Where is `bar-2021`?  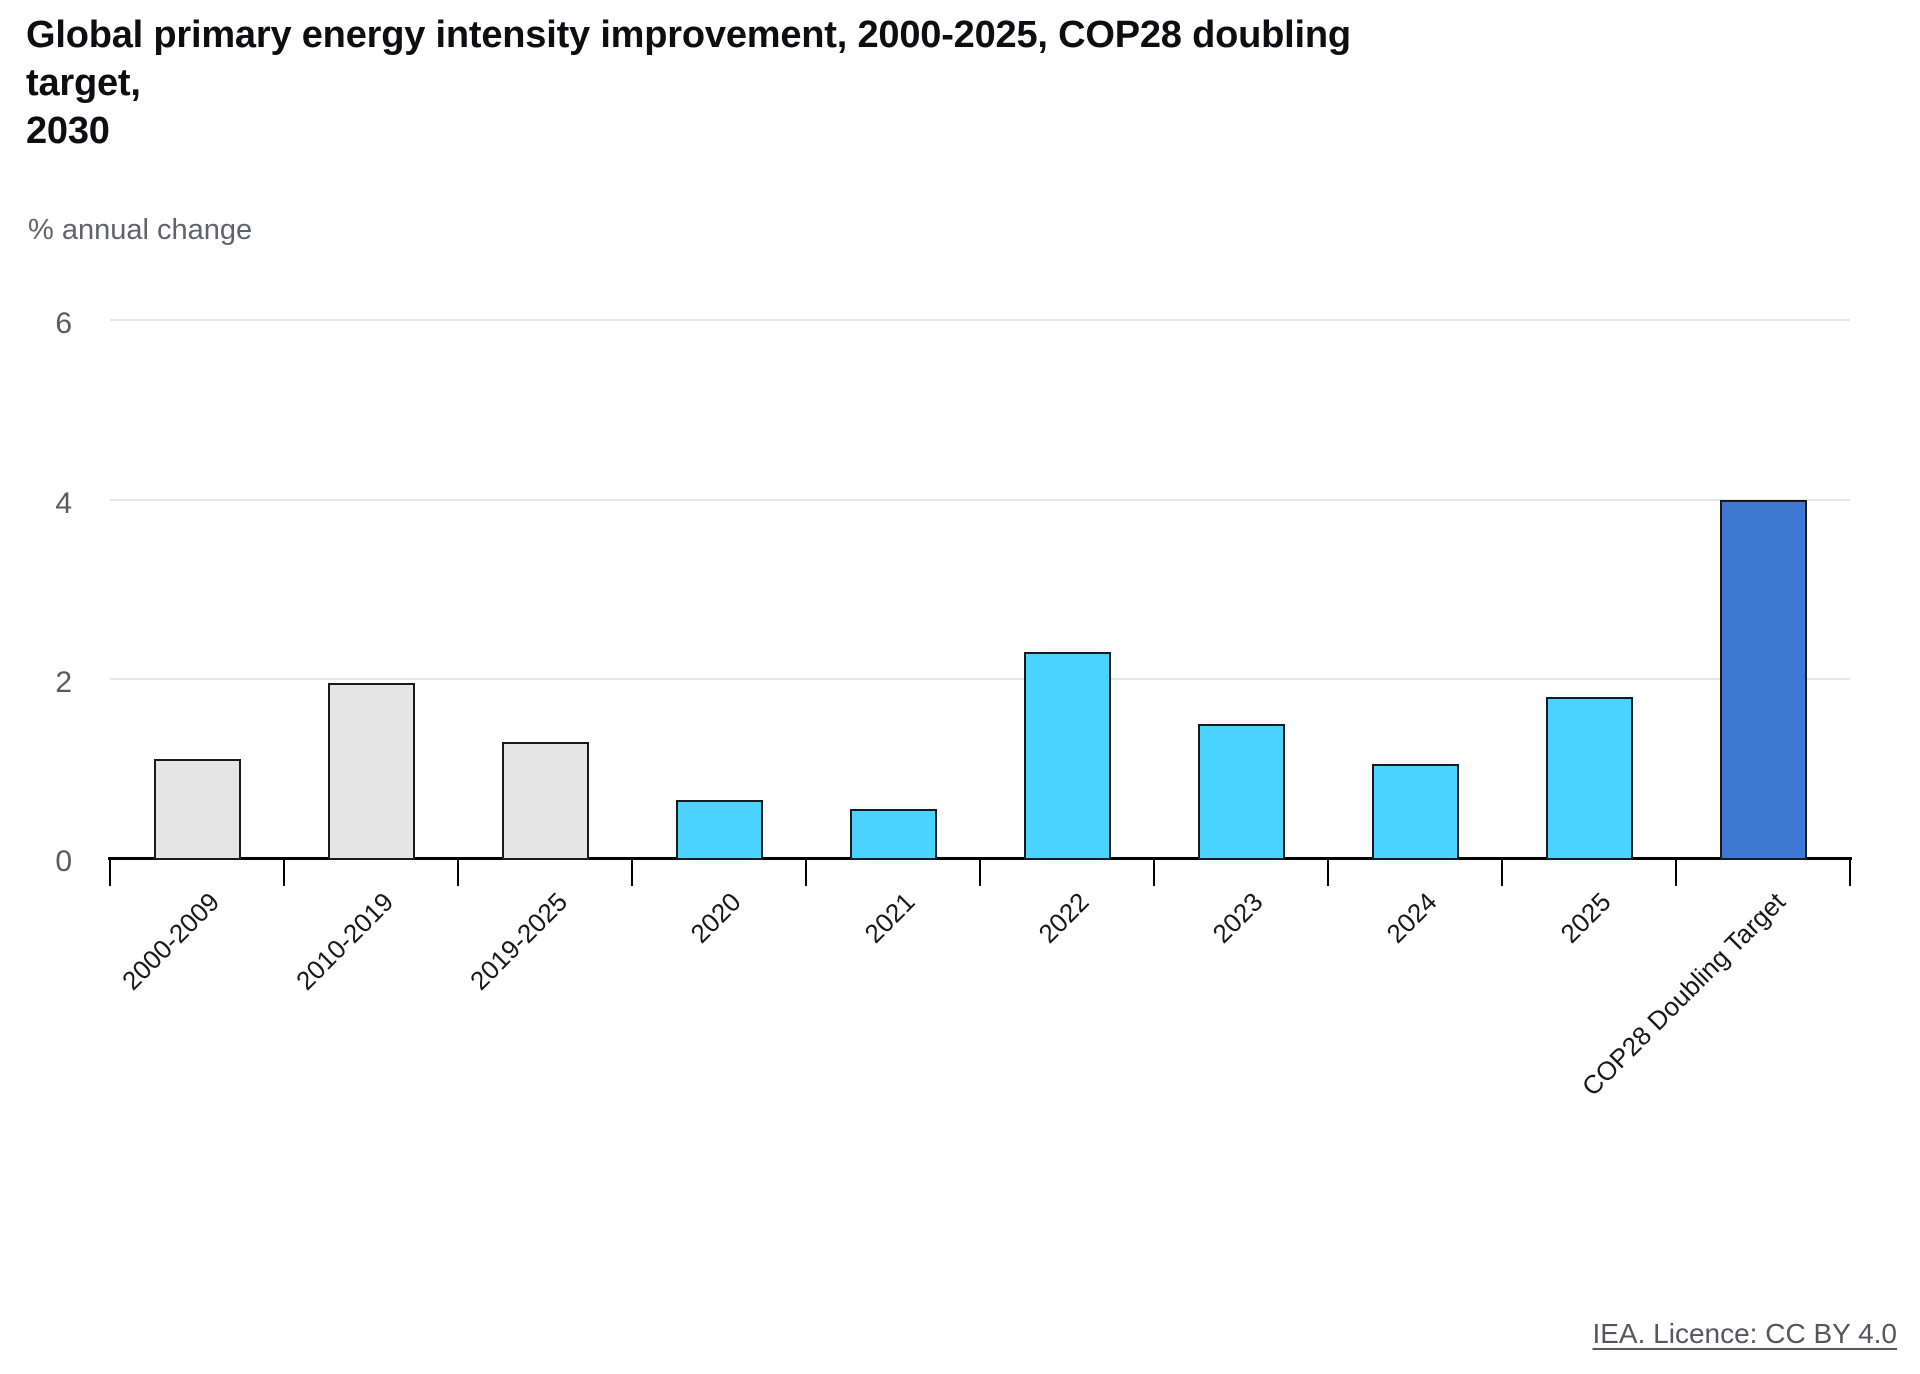
bar-2021 is located at coordinates (893, 834).